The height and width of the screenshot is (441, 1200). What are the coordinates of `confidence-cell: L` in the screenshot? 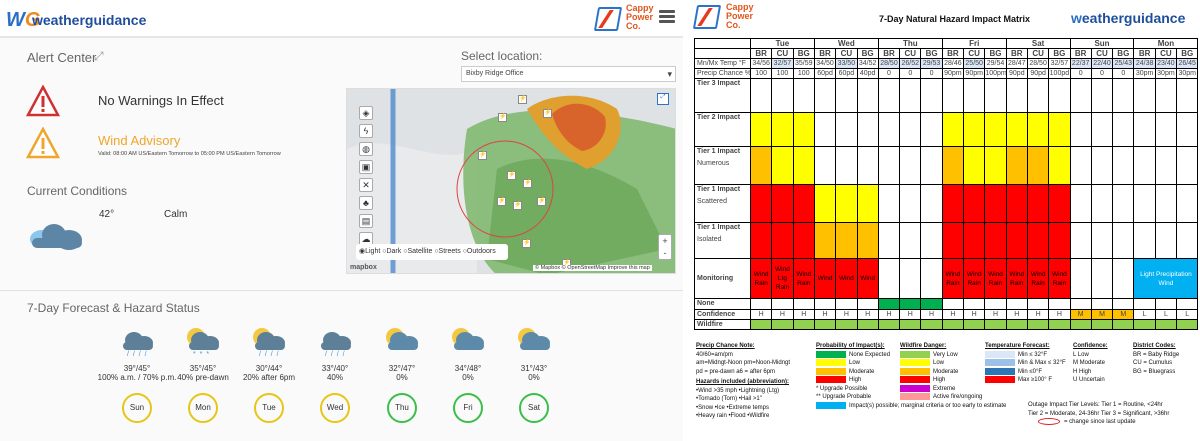 It's located at (1144, 314).